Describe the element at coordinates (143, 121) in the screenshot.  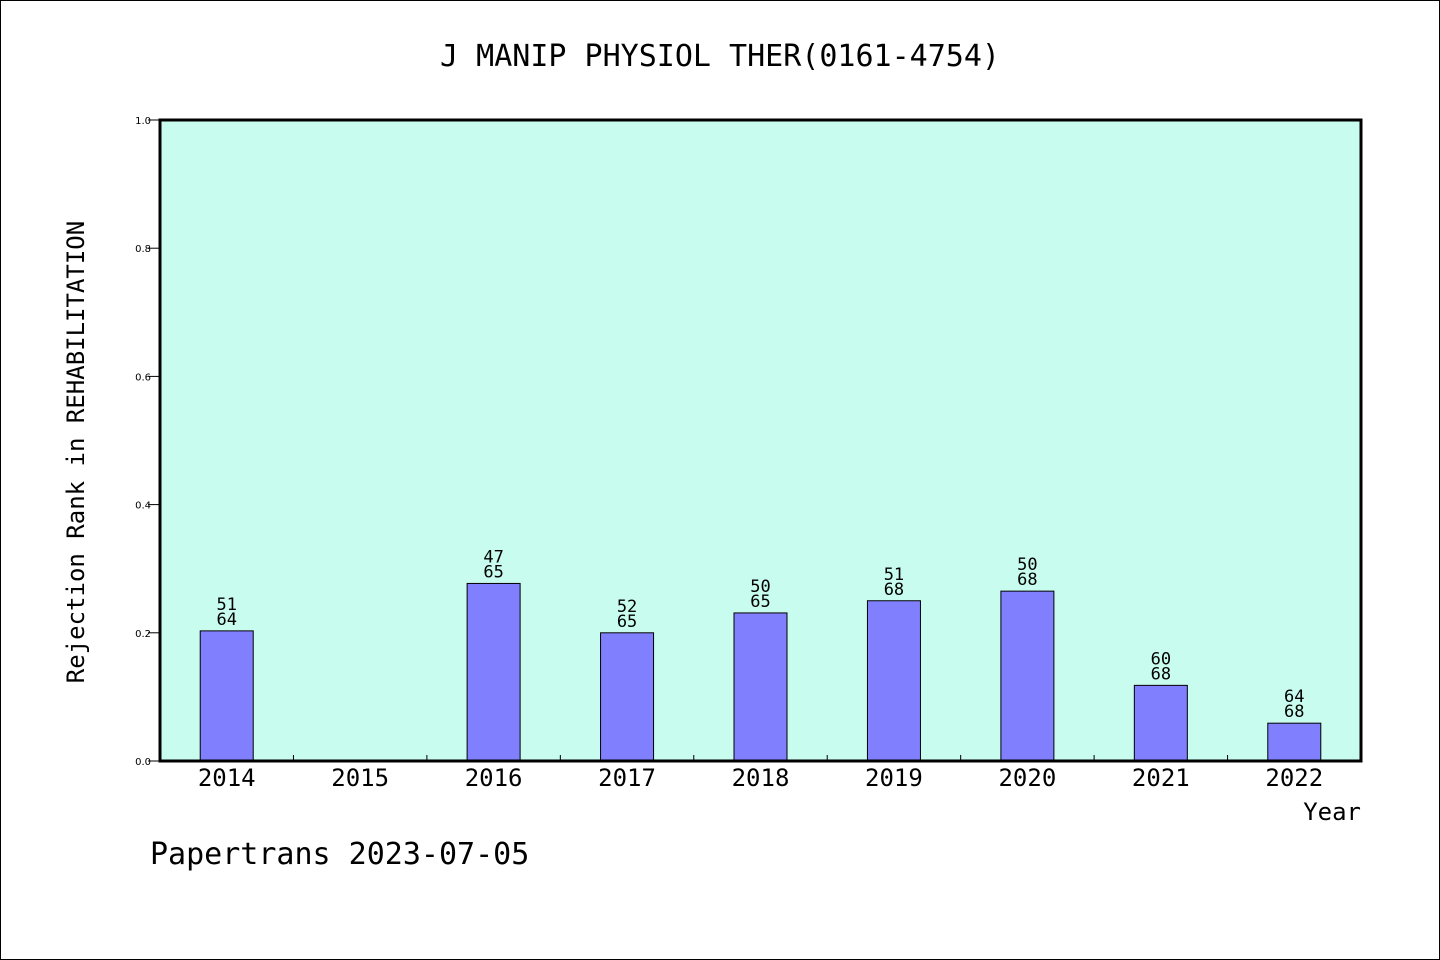
I see `y-tick-label: 1.0` at that location.